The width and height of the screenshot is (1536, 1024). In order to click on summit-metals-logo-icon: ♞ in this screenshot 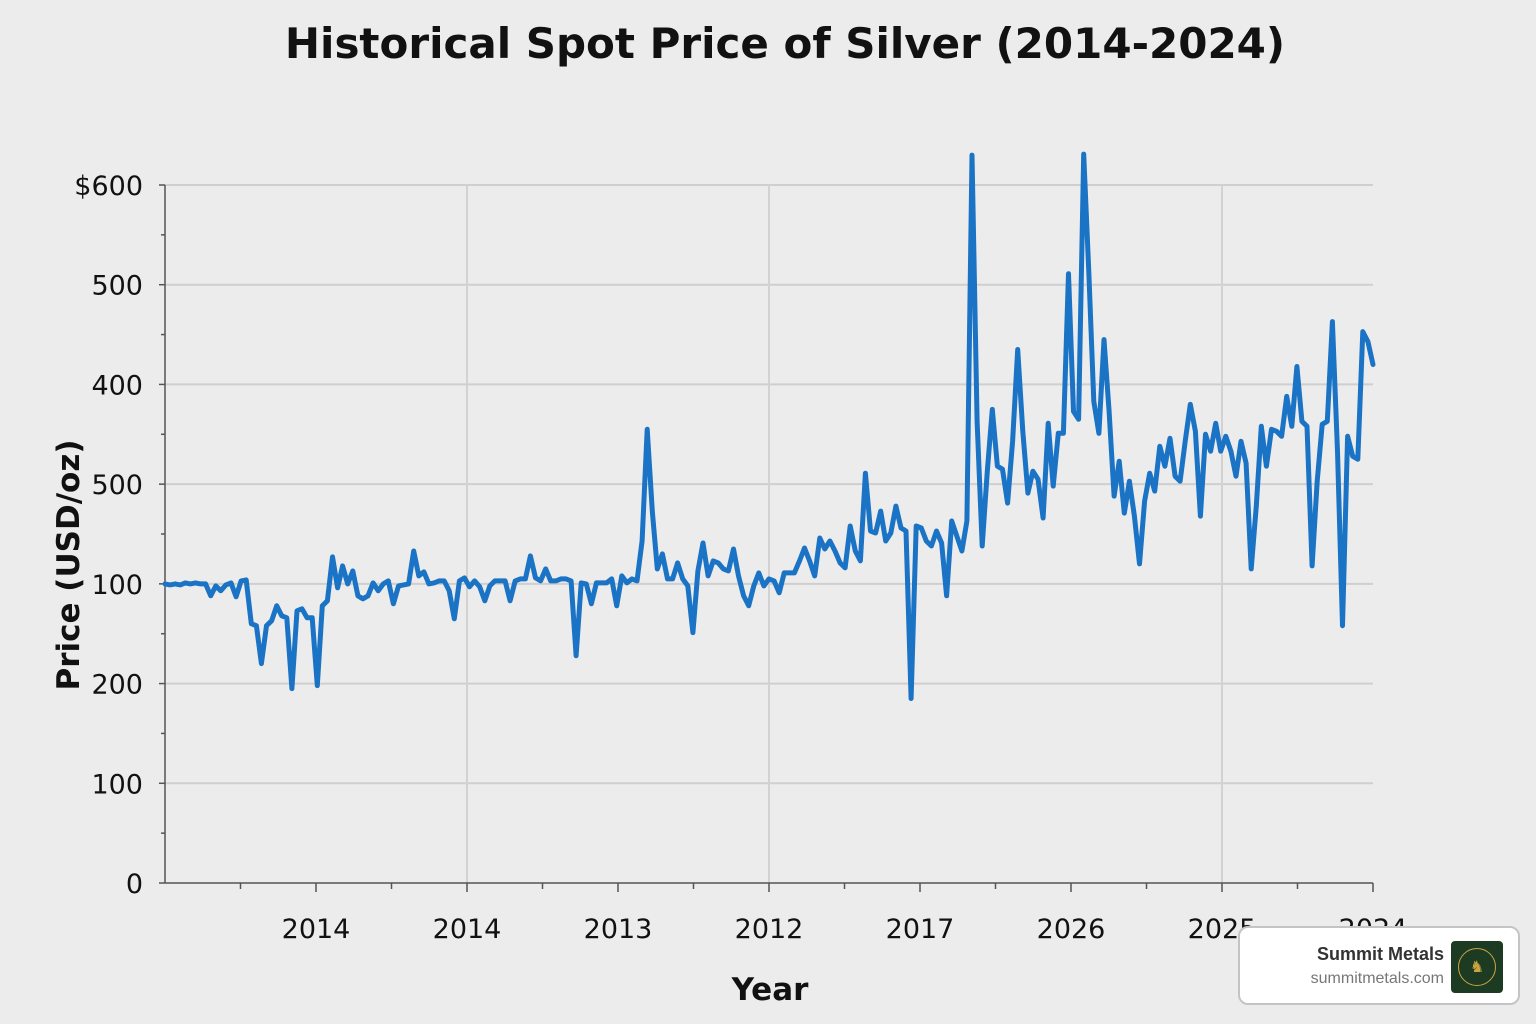, I will do `click(1477, 967)`.